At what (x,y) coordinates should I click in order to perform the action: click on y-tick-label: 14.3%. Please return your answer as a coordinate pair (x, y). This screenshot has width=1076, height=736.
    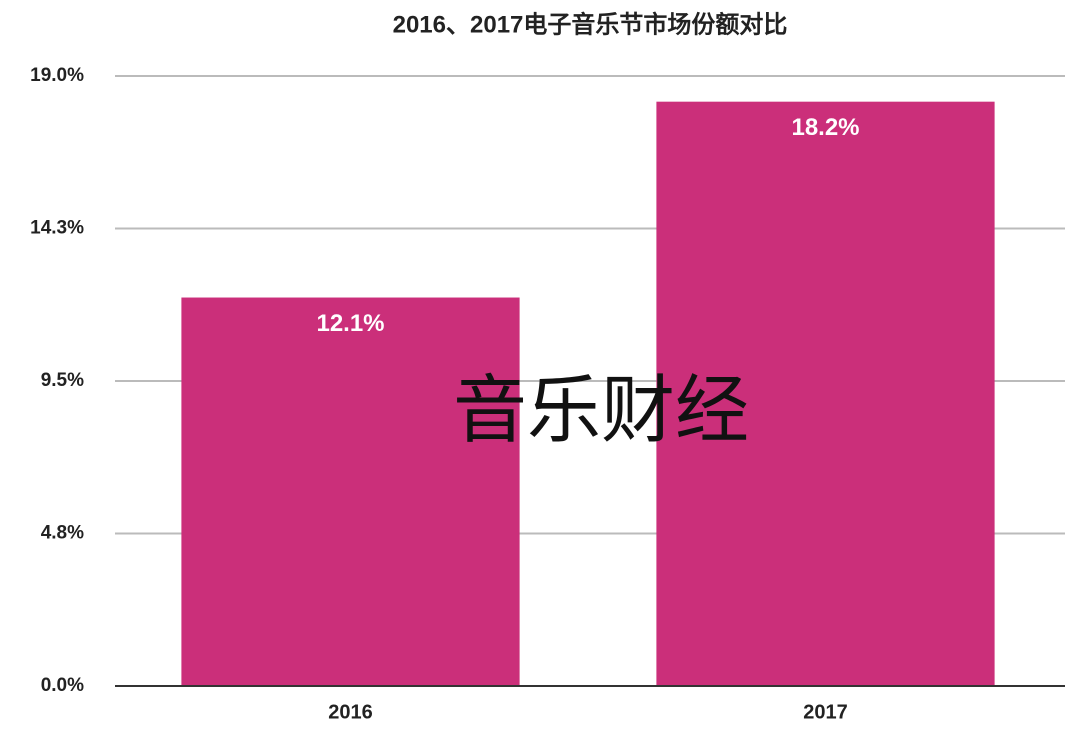
    Looking at the image, I should click on (57, 228).